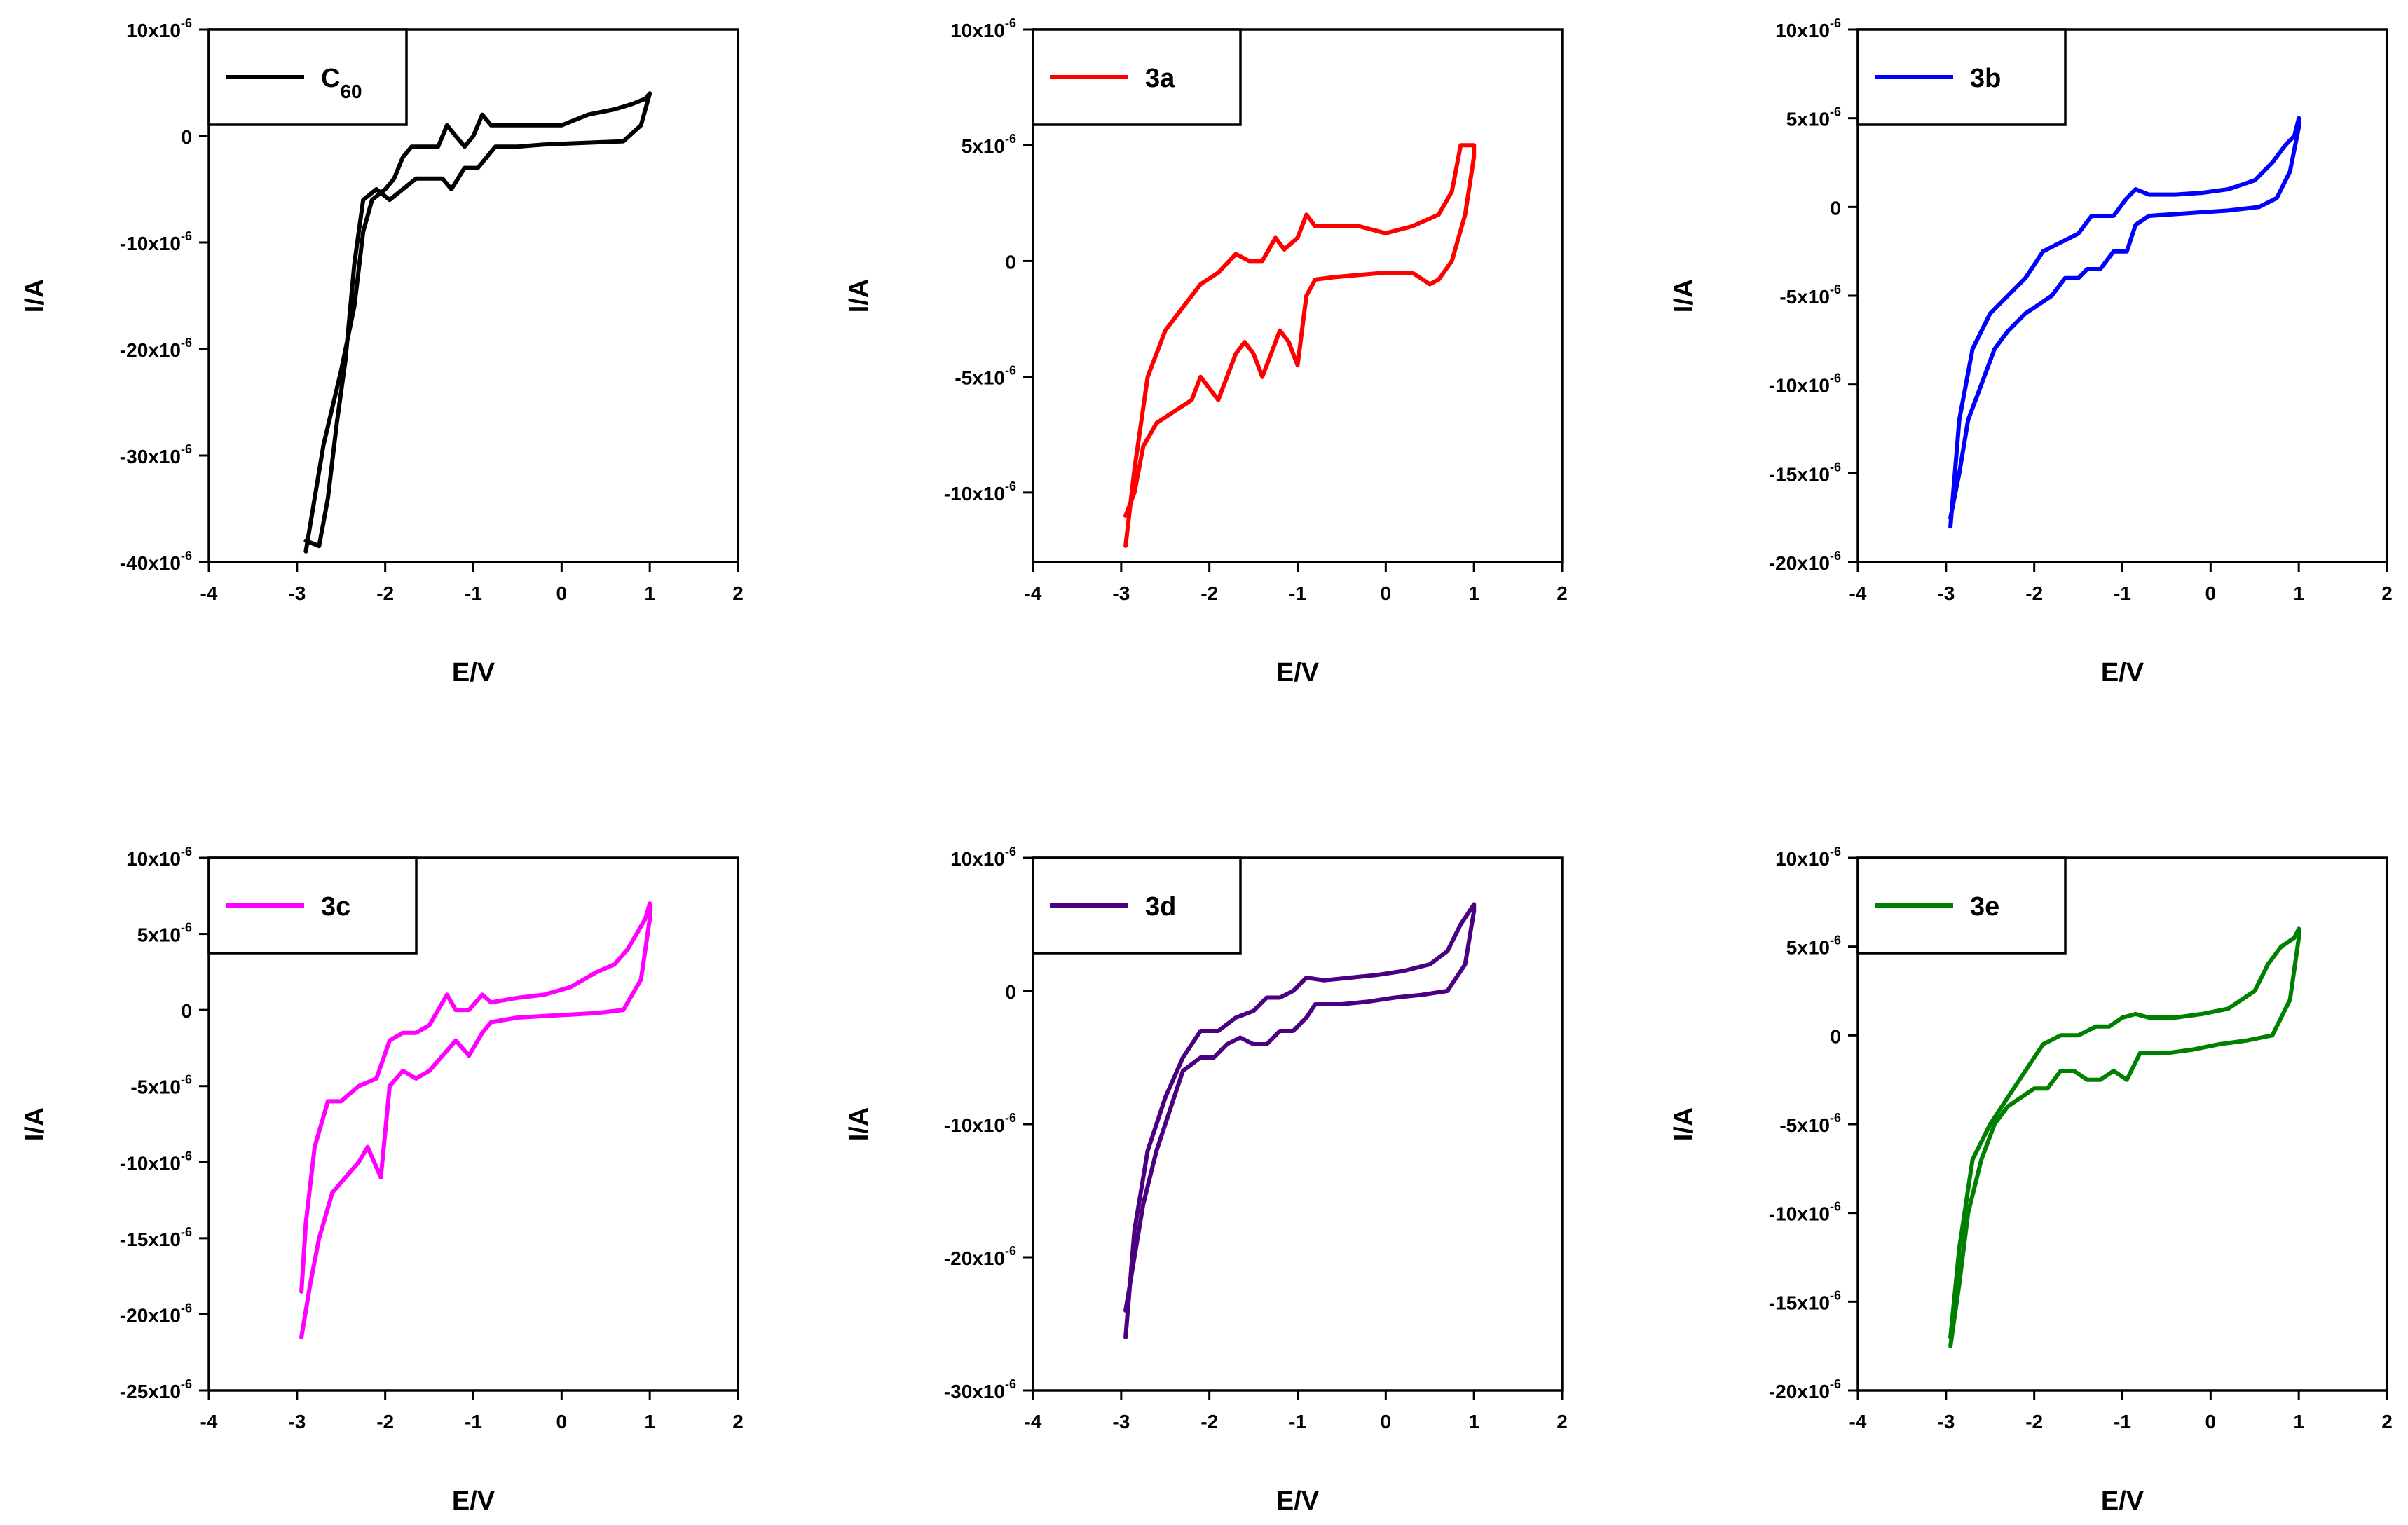 This screenshot has height=1525, width=2408. I want to click on series-line-3b, so click(2124, 322).